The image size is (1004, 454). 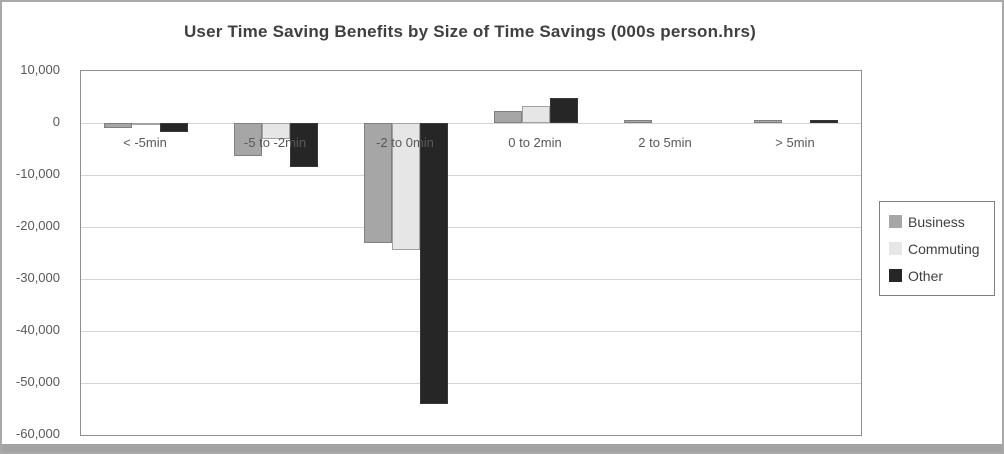 I want to click on y-axis-tick-label: -20,000, so click(x=37, y=225).